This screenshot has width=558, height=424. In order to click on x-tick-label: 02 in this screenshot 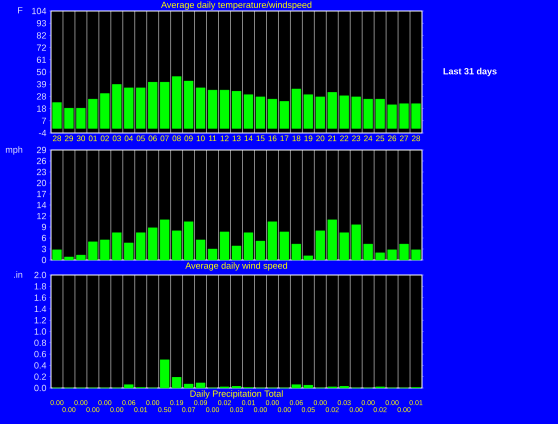, I will do `click(104, 139)`.